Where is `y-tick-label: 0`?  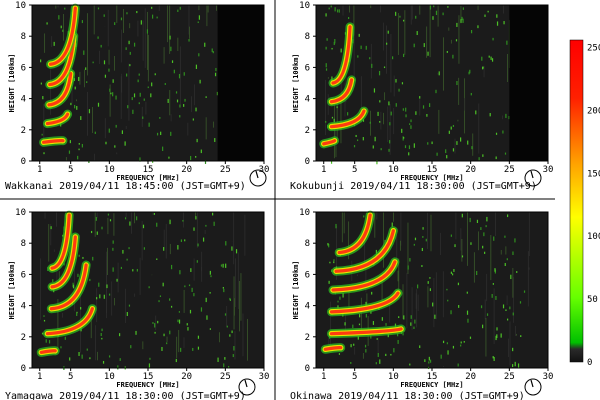 y-tick-label: 0 is located at coordinates (307, 369).